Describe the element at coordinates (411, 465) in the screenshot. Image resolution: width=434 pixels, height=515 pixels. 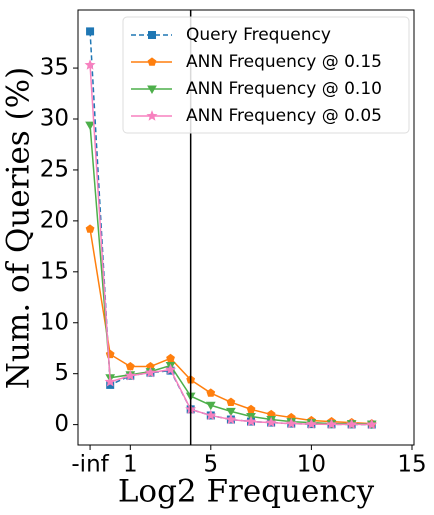
I see `x-tick-label: 15` at that location.